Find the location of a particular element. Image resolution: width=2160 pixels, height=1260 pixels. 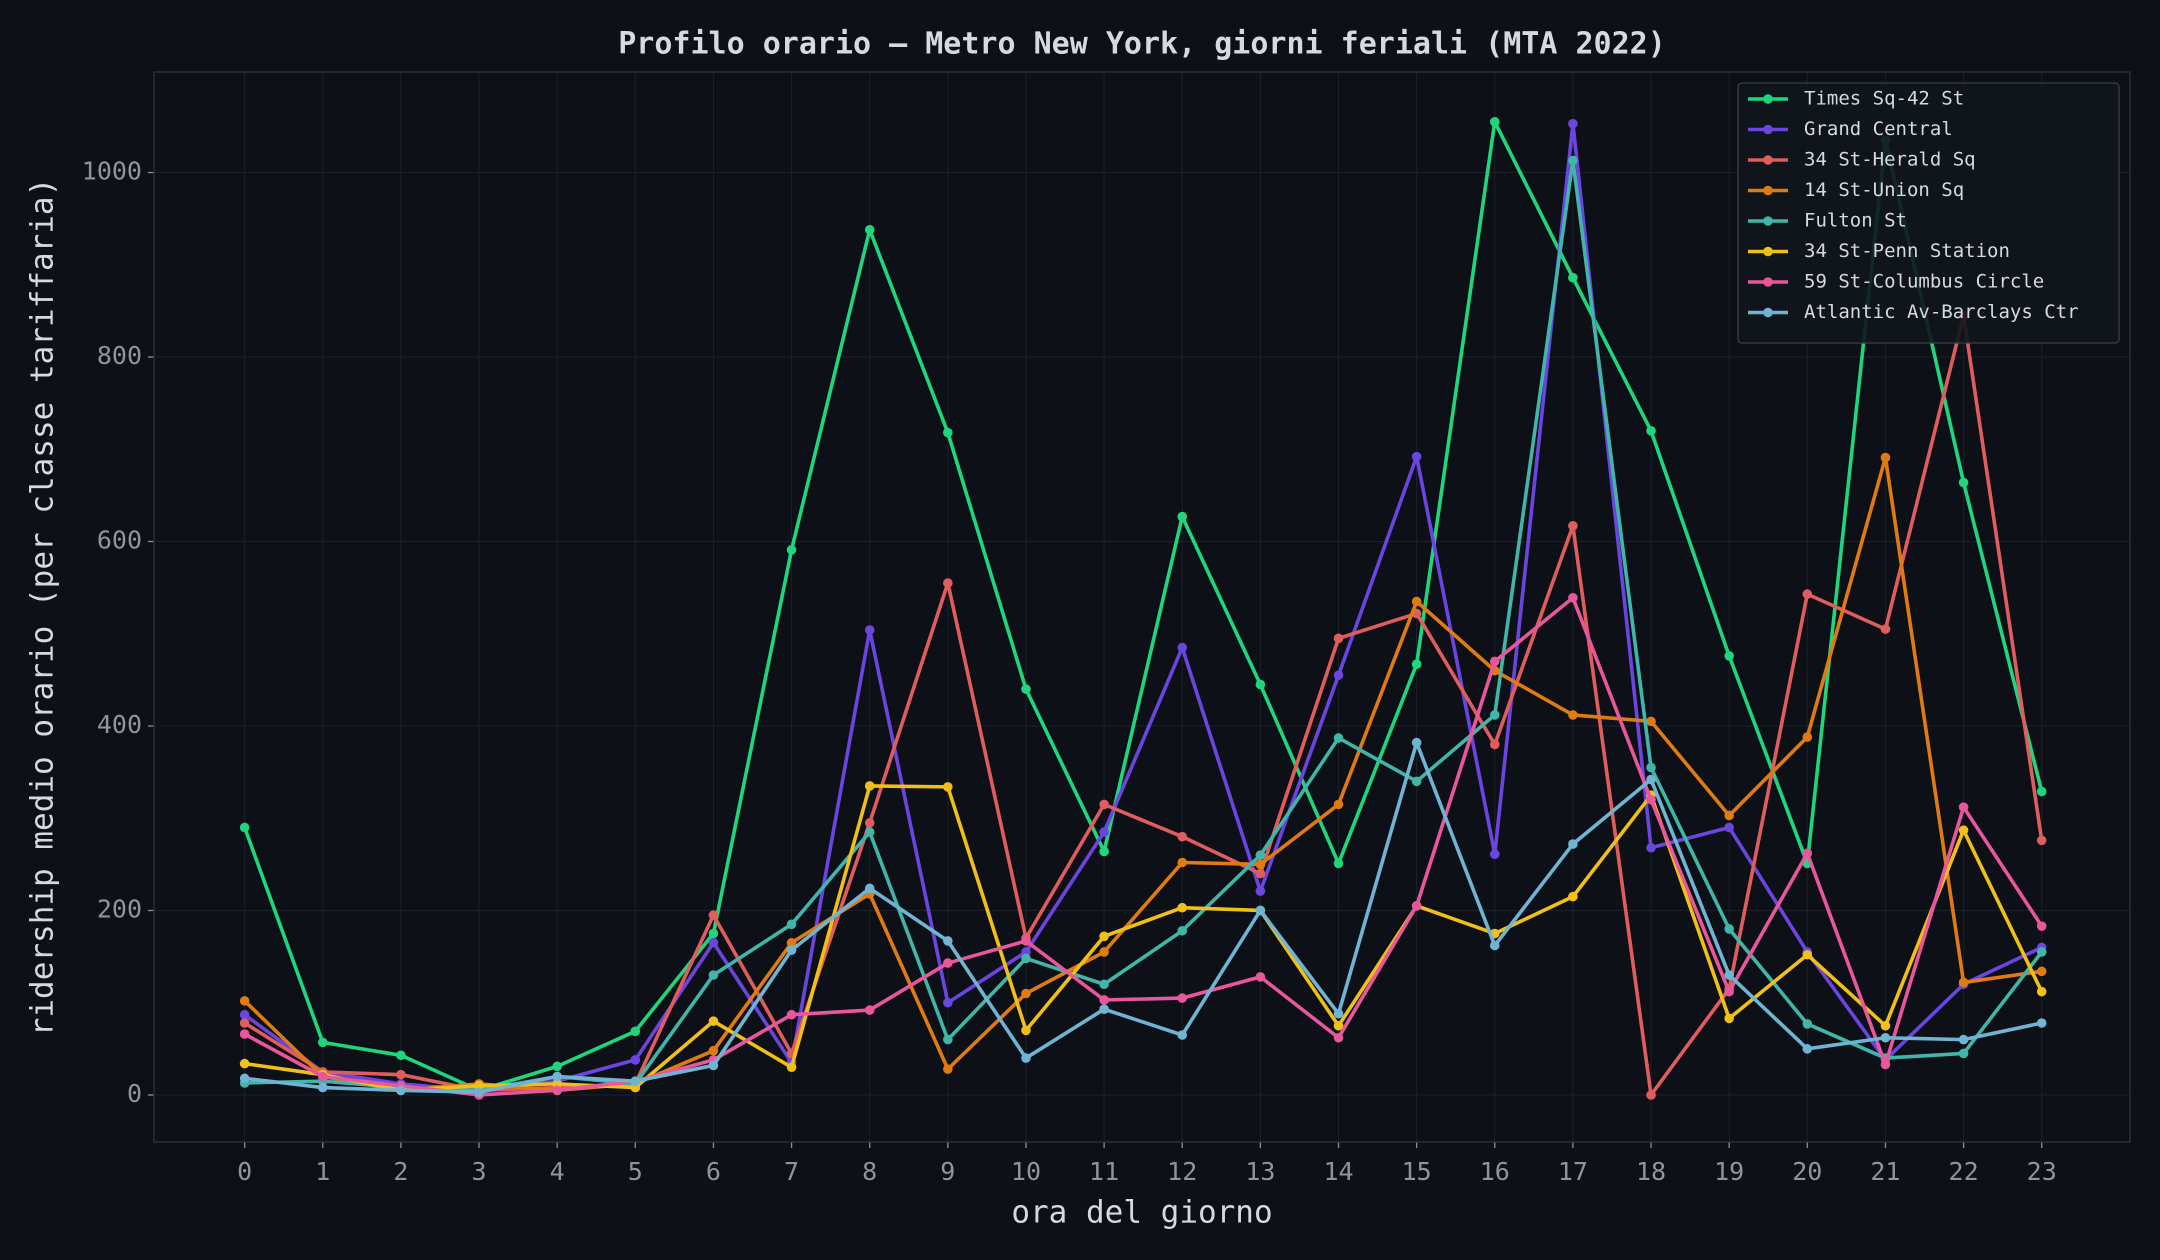

x-tick-label: 15 is located at coordinates (1417, 1171).